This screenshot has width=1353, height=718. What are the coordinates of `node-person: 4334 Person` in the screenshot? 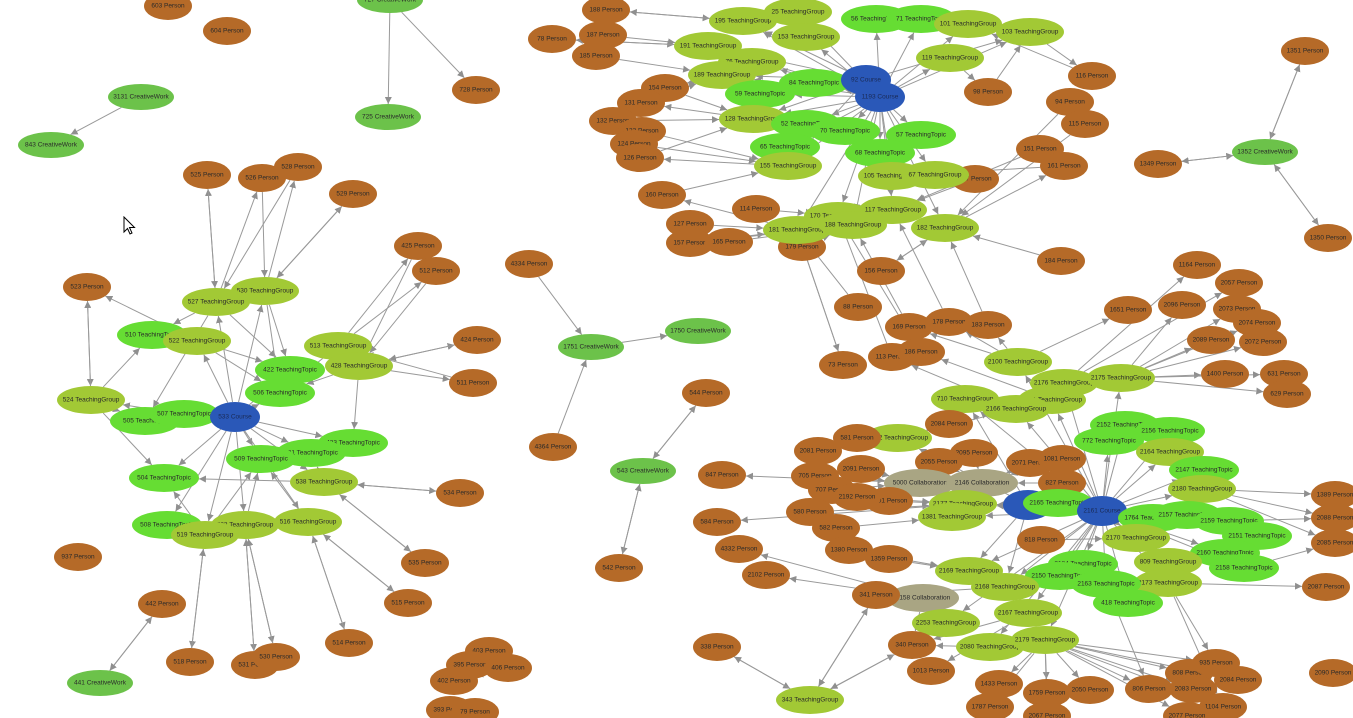 It's located at (529, 264).